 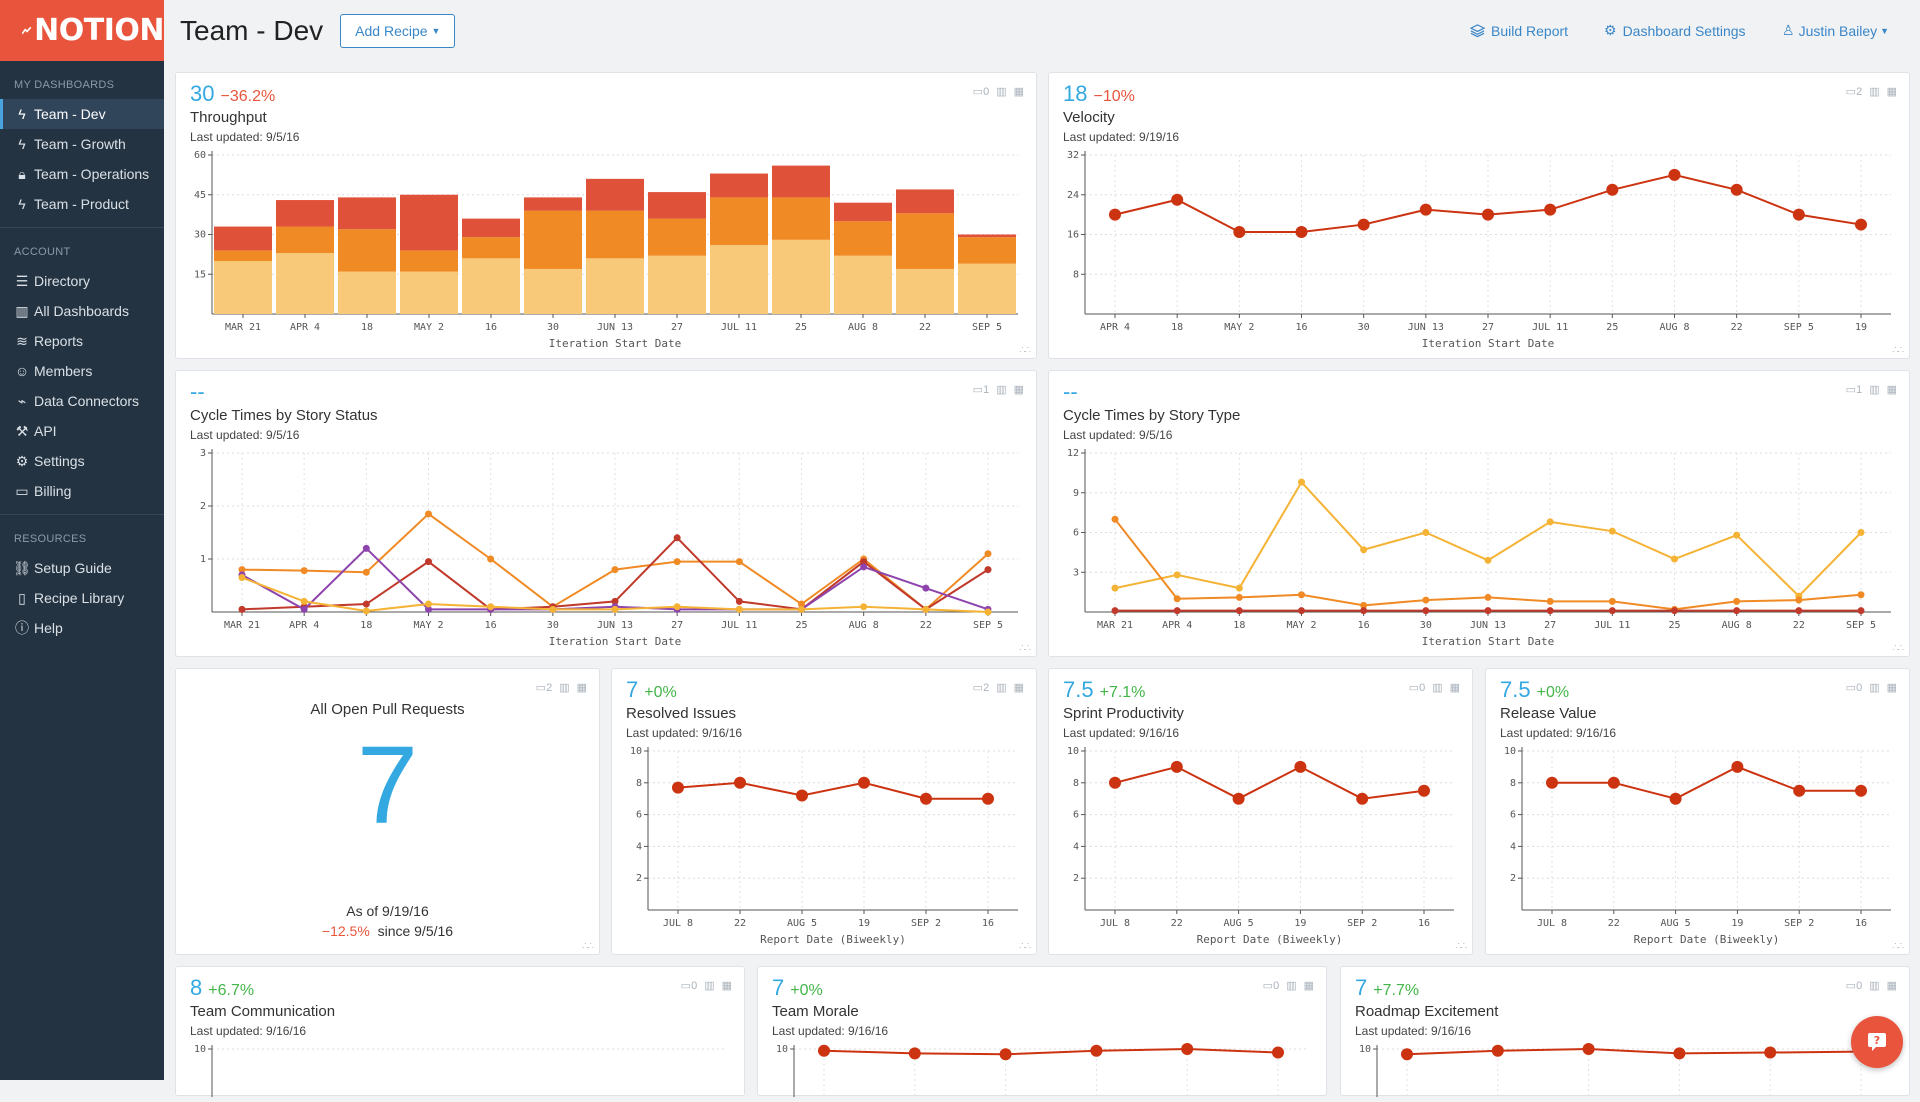 I want to click on sidebar-item-api: ⚒ API, so click(x=82, y=431).